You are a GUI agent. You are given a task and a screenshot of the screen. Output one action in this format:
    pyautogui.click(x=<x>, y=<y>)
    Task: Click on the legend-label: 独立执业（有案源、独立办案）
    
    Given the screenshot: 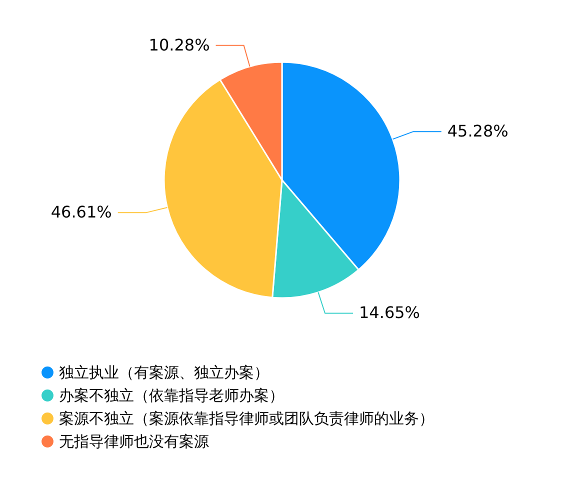 What is the action you would take?
    pyautogui.click(x=164, y=373)
    